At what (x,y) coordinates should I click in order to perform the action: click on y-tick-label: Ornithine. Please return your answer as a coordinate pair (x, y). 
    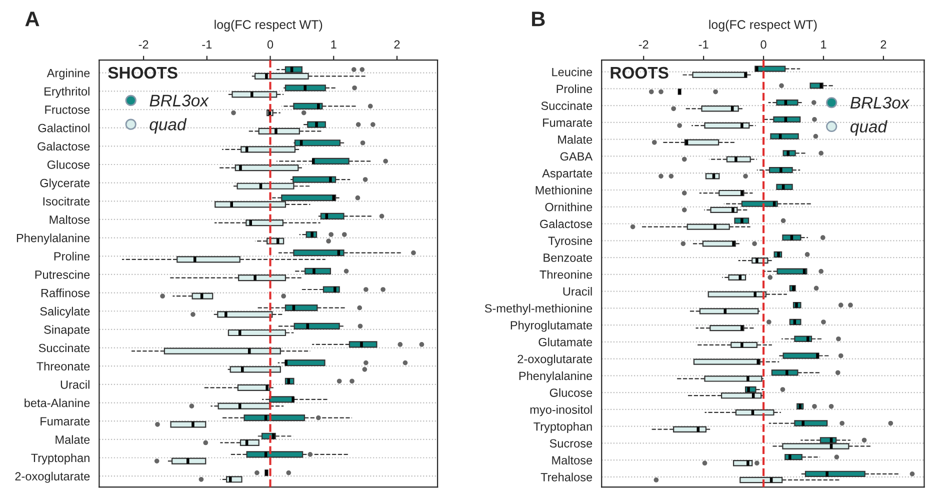
    Looking at the image, I should click on (568, 207).